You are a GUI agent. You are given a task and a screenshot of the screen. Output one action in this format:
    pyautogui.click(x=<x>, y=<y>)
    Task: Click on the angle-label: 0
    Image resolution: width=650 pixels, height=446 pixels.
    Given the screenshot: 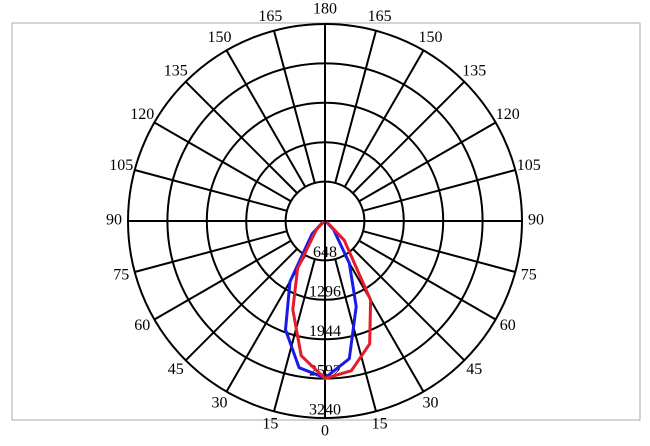 What is the action you would take?
    pyautogui.click(x=325, y=431)
    